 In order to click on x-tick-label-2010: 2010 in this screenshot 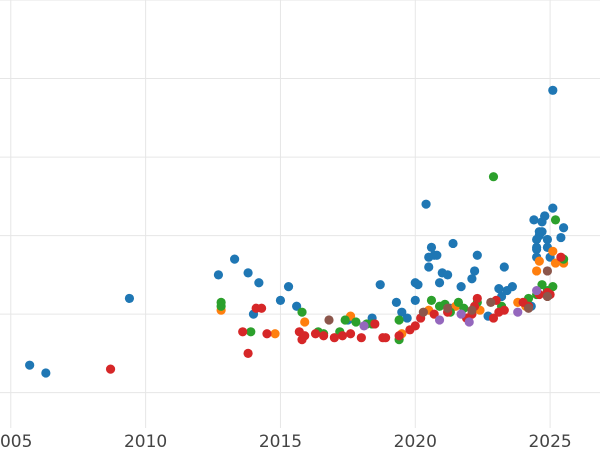, I will do `click(145, 441)`.